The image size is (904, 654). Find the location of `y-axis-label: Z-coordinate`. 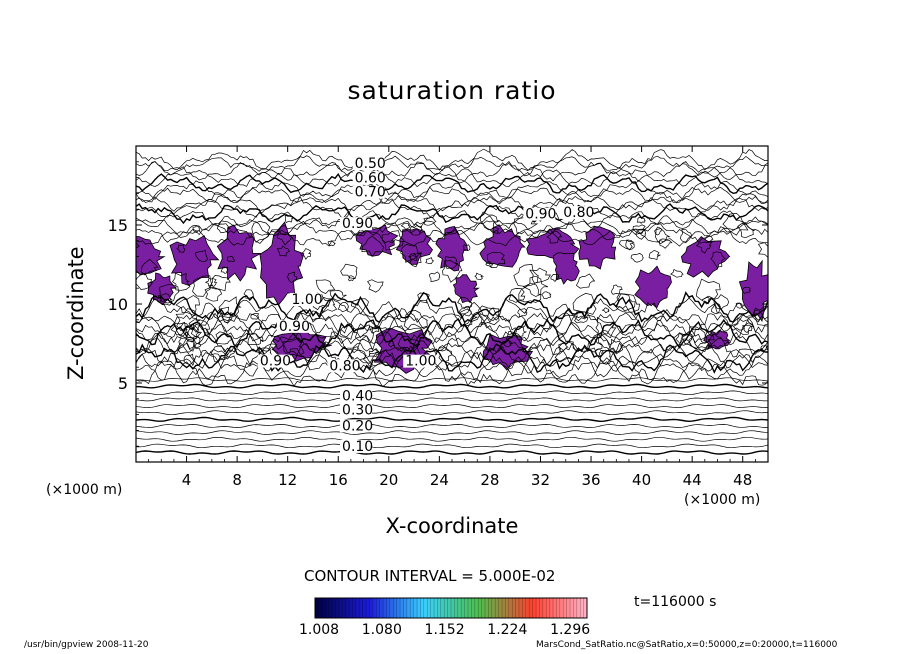

y-axis-label: Z-coordinate is located at coordinates (76, 313).